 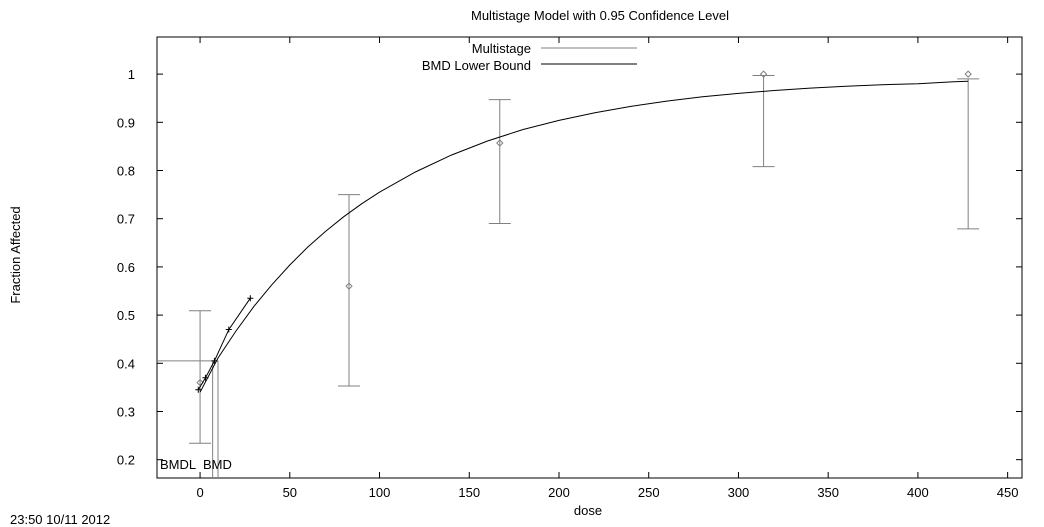 I want to click on y-tick-label: 1, so click(x=131, y=74).